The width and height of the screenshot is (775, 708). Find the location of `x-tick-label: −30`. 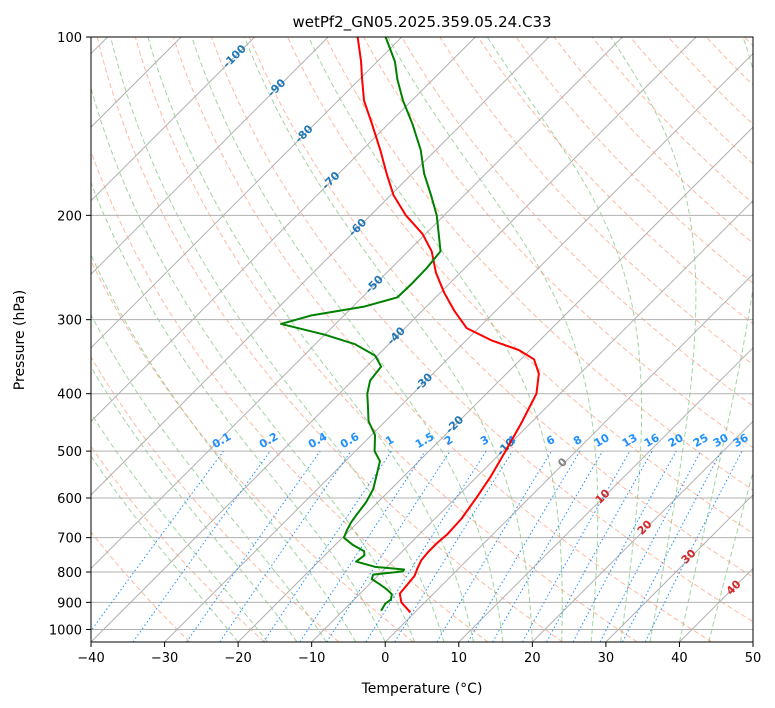

x-tick-label: −30 is located at coordinates (164, 658).